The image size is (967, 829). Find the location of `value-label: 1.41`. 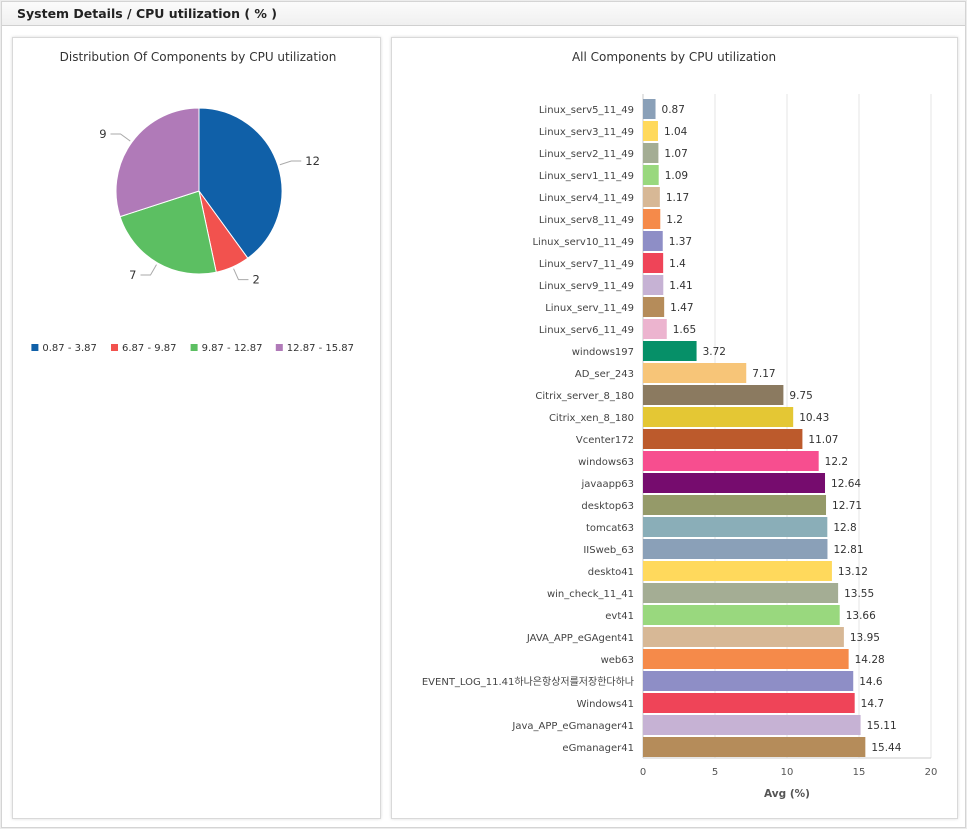

value-label: 1.41 is located at coordinates (680, 286).